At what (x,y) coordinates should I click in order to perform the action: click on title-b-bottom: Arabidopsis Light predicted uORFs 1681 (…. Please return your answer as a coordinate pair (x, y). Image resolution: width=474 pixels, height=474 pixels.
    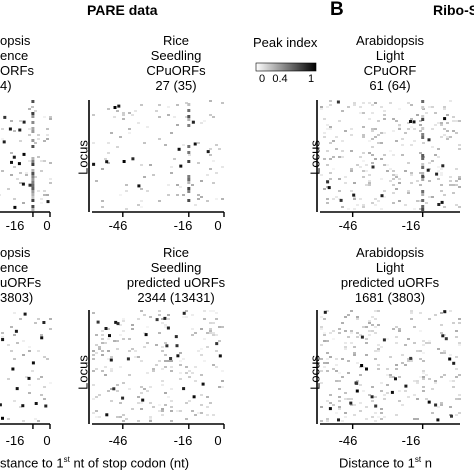
    Looking at the image, I should click on (390, 275).